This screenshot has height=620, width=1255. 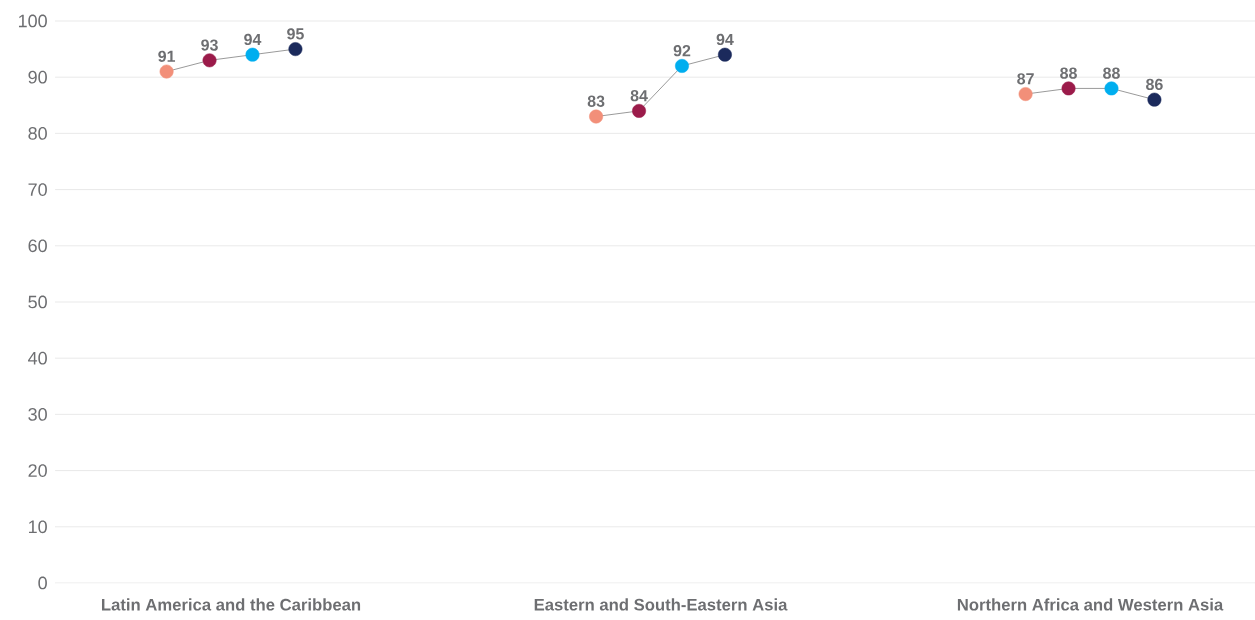 What do you see at coordinates (639, 95) in the screenshot?
I see `data-label: 84` at bounding box center [639, 95].